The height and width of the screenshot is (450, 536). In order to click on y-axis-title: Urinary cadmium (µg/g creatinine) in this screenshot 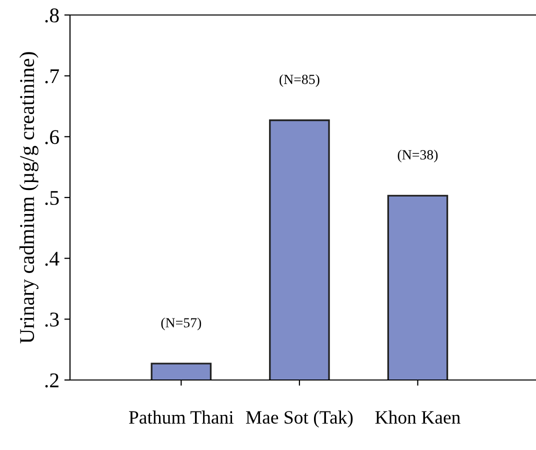, I will do `click(28, 198)`.